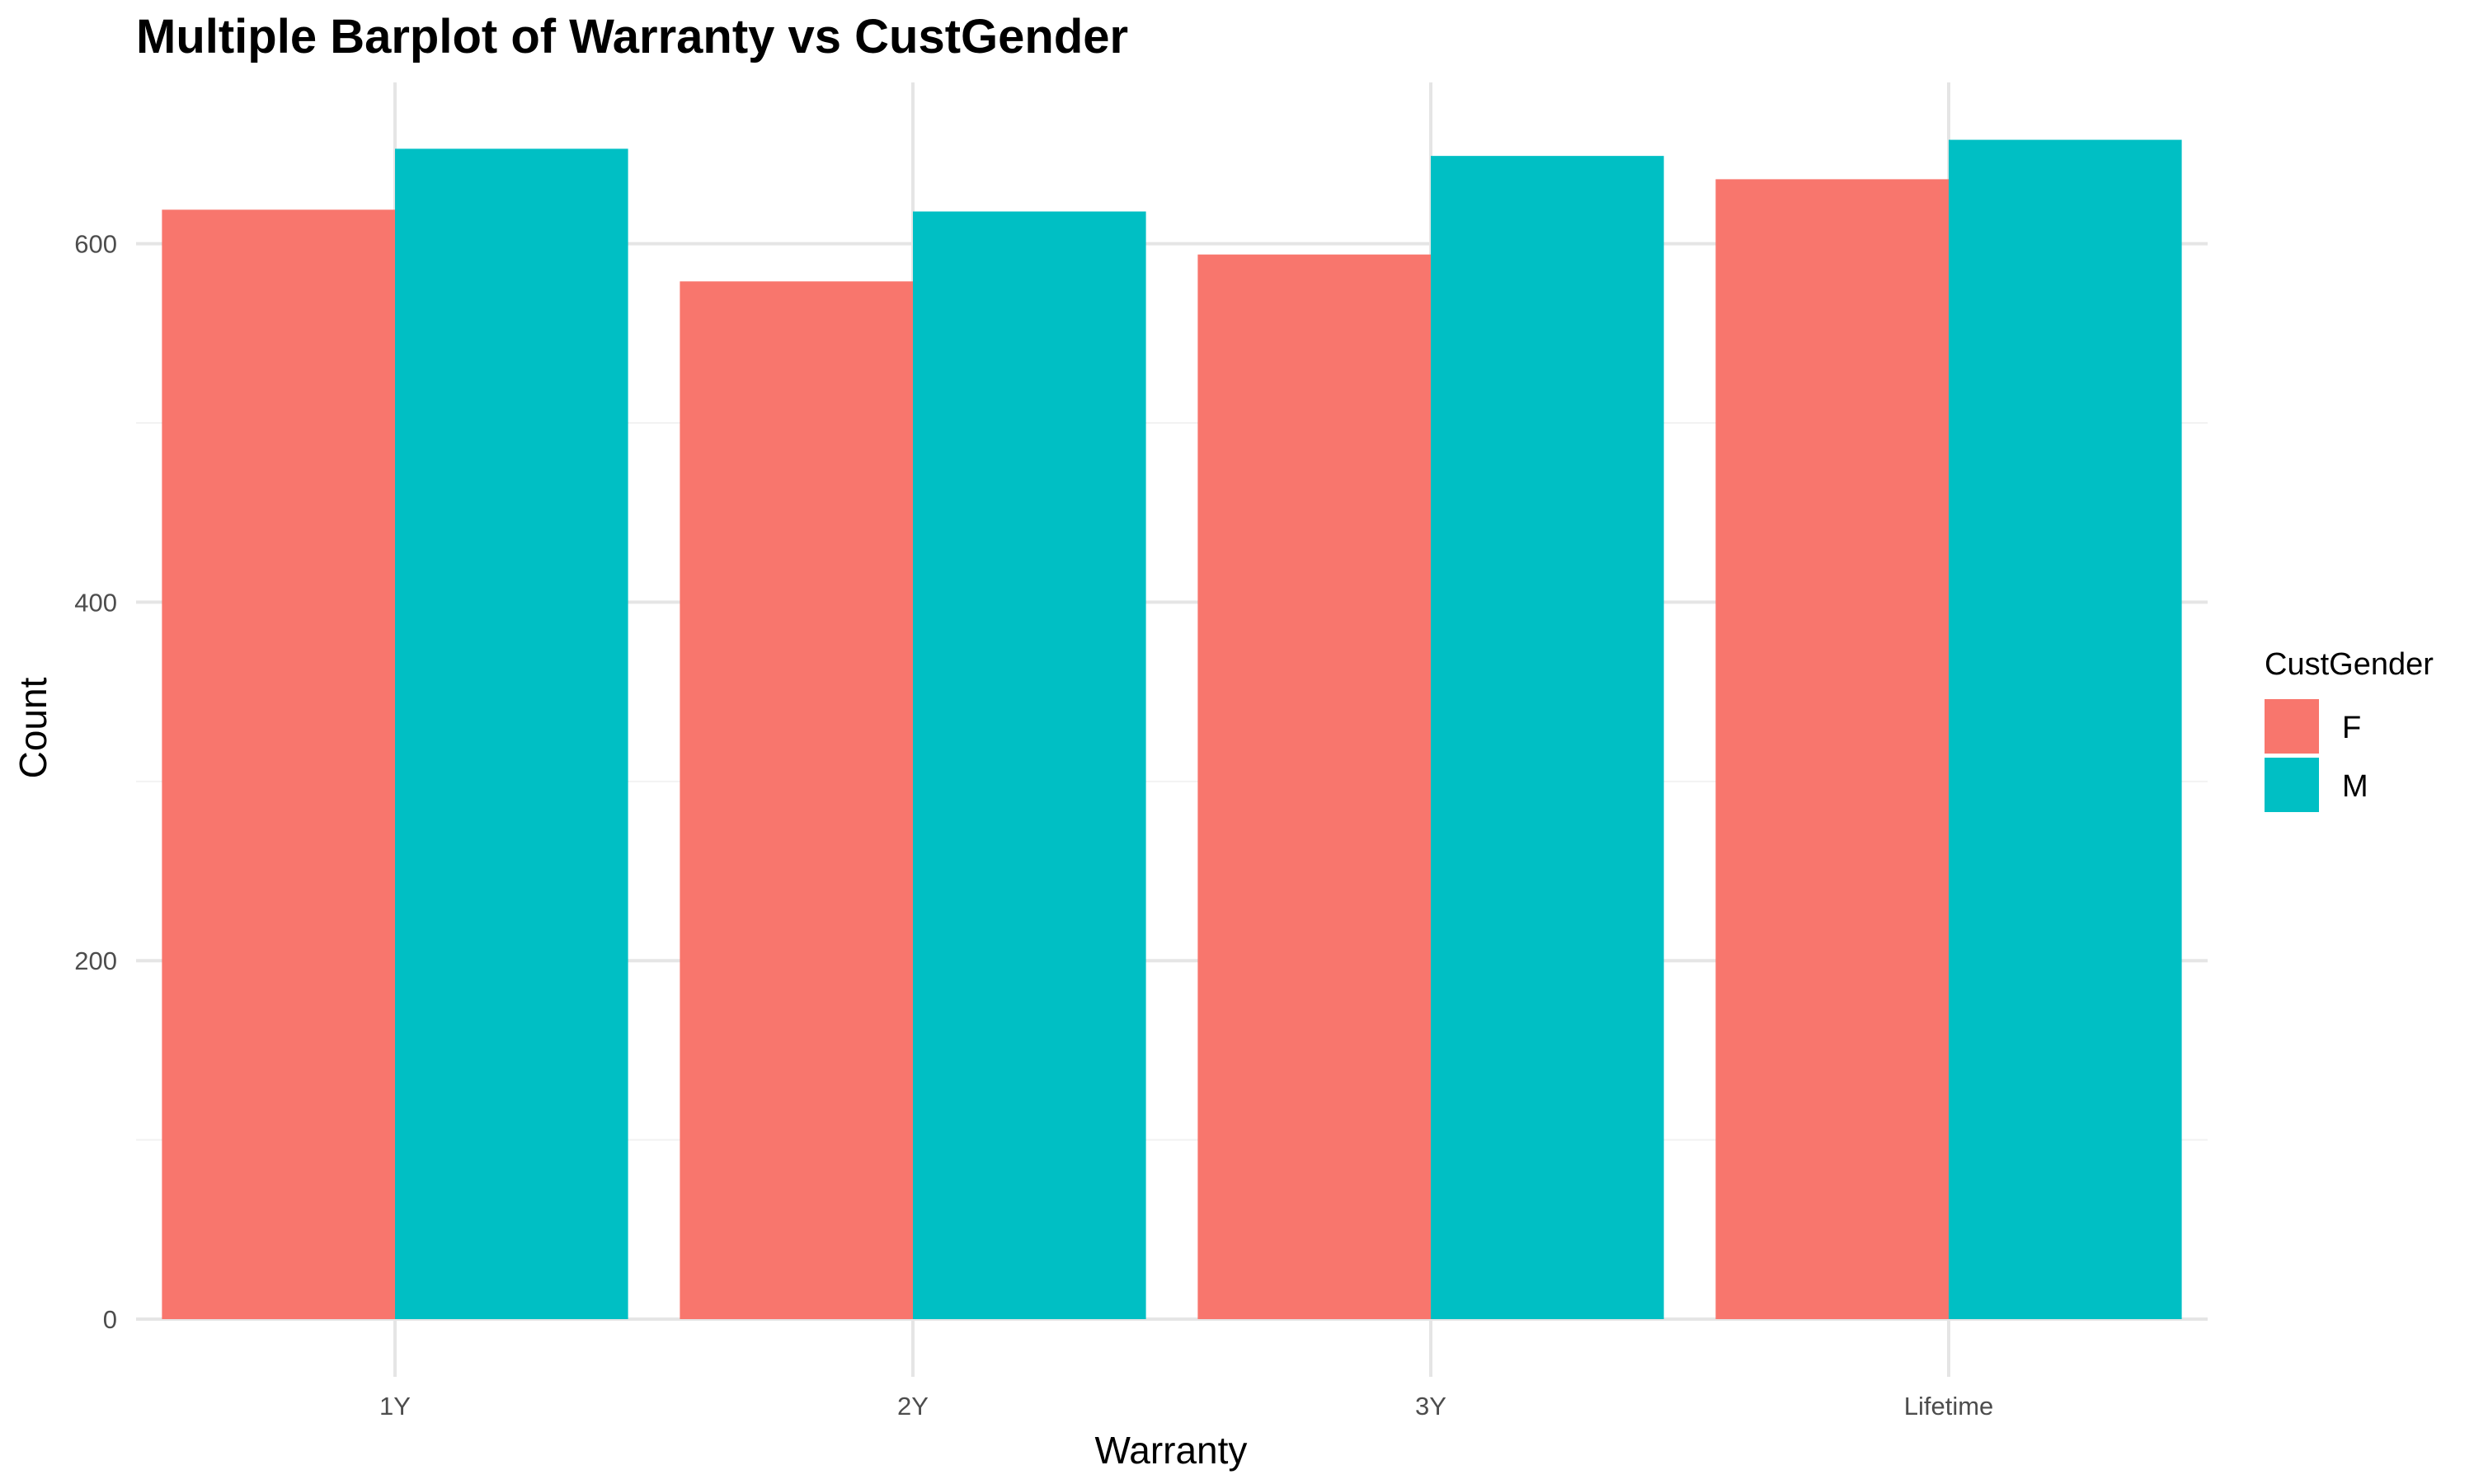 Image resolution: width=2474 pixels, height=1484 pixels. I want to click on bar-F-1Y, so click(278, 764).